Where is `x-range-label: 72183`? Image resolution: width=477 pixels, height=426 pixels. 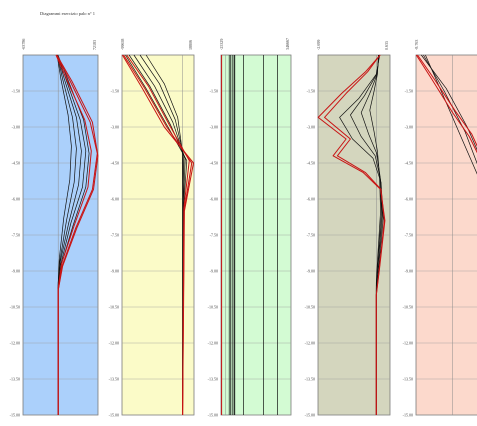 x-range-label: 72183 is located at coordinates (94, 45).